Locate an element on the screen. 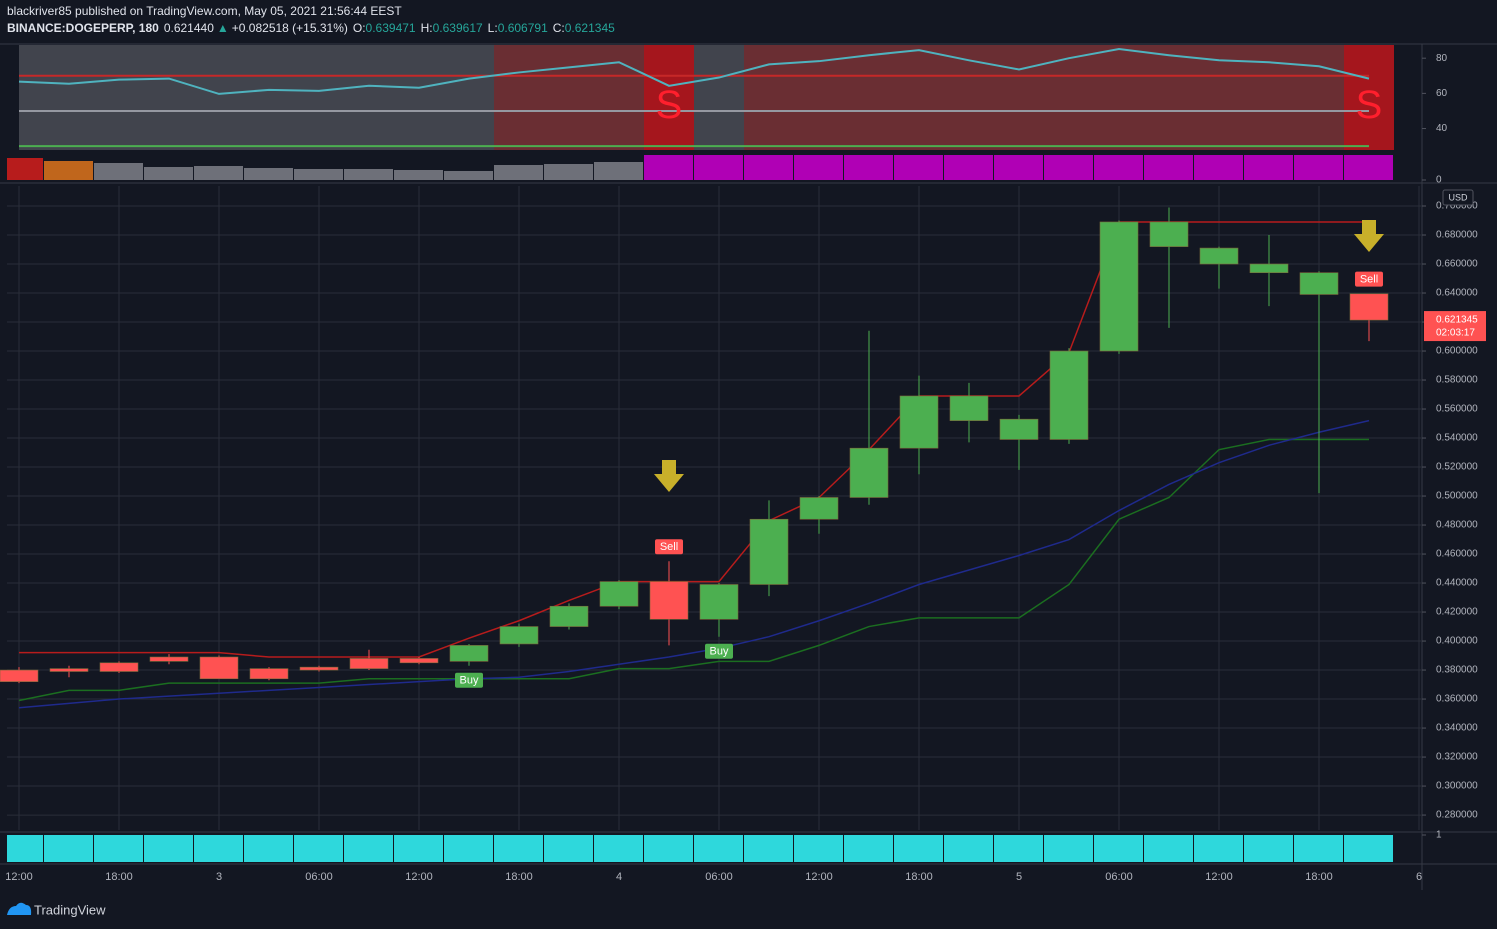  y-tick-label: 0.440000 is located at coordinates (1457, 583).